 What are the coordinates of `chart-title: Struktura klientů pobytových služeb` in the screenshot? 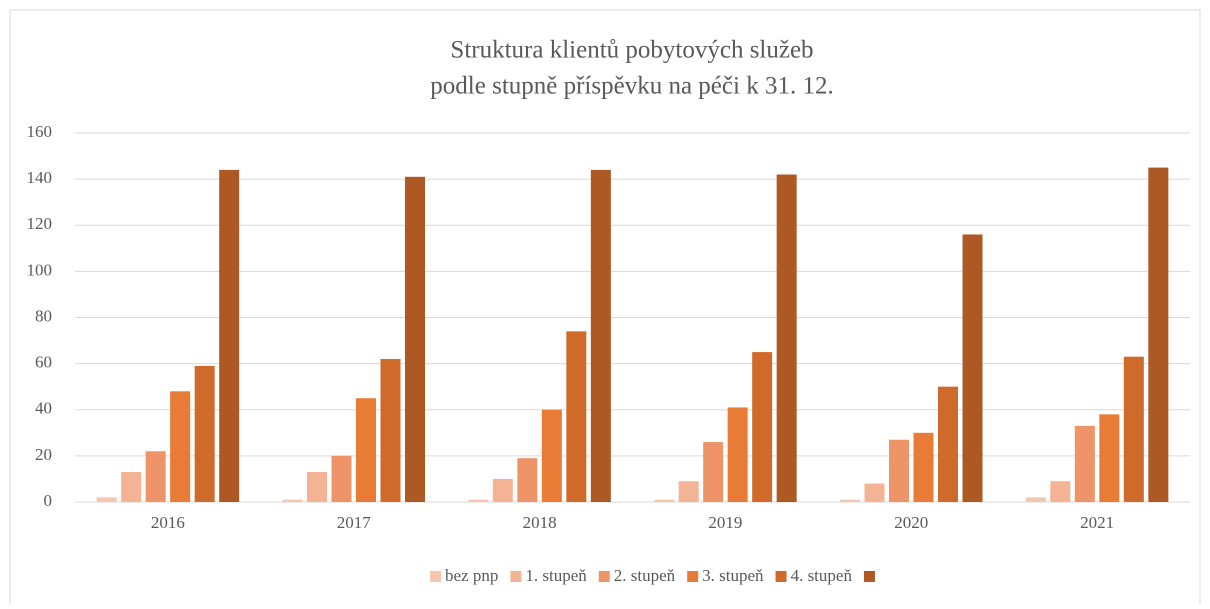 It's located at (631, 50).